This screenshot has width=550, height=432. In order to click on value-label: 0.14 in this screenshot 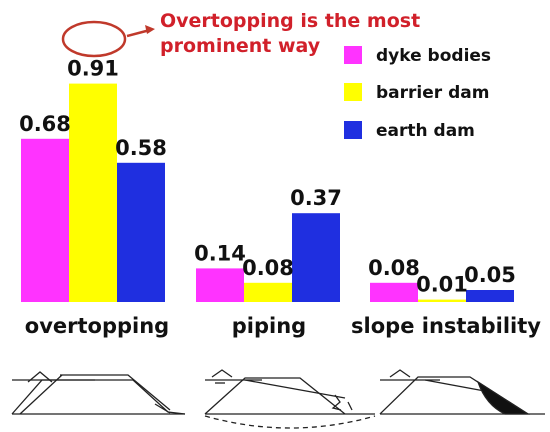, I will do `click(220, 253)`.